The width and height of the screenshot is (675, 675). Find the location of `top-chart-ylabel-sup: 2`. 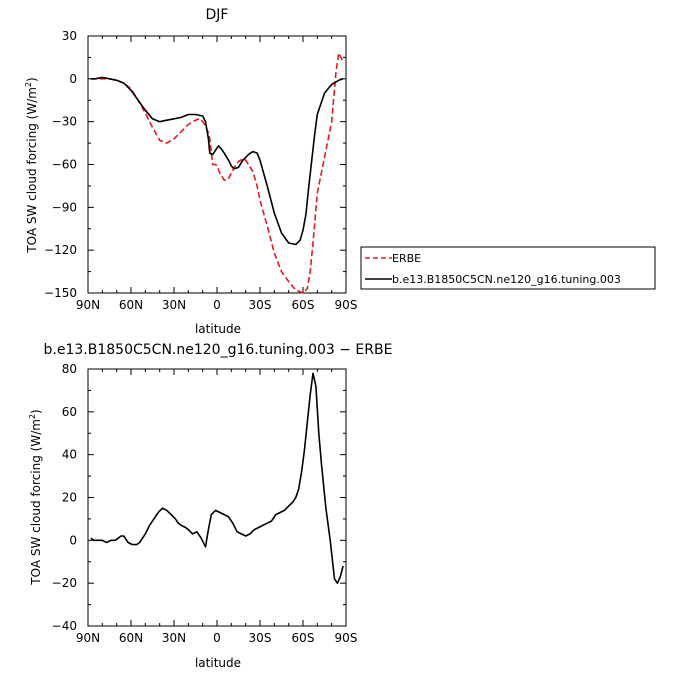

top-chart-ylabel-sup: 2 is located at coordinates (28, 84).